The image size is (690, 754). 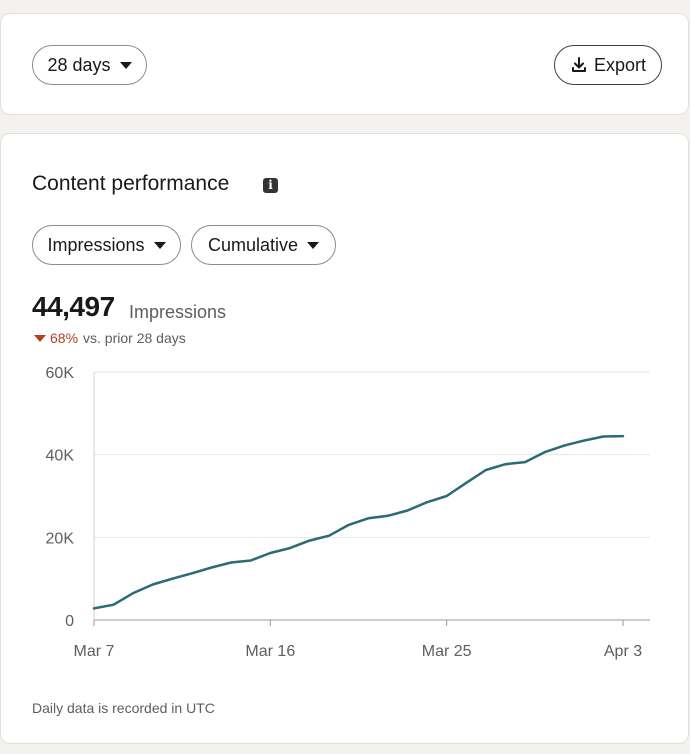 What do you see at coordinates (40, 338) in the screenshot?
I see `triangle-down-icon` at bounding box center [40, 338].